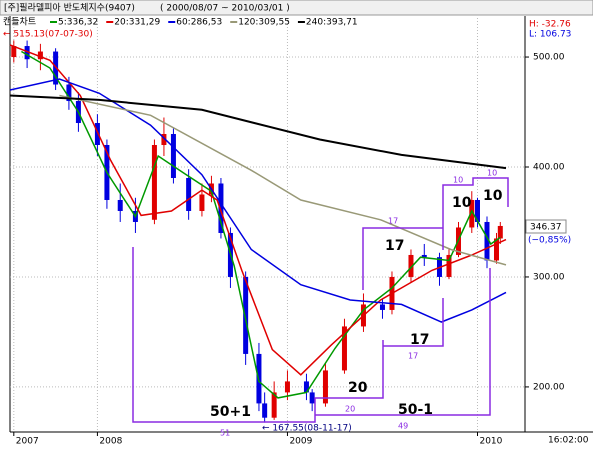 This screenshot has height=453, width=593. I want to click on x-tick-label: 2009, so click(300, 442).